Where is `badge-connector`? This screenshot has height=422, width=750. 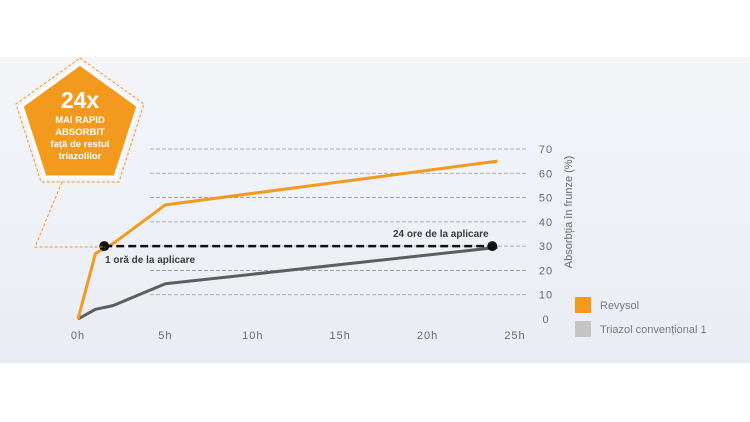 badge-connector is located at coordinates (69, 214).